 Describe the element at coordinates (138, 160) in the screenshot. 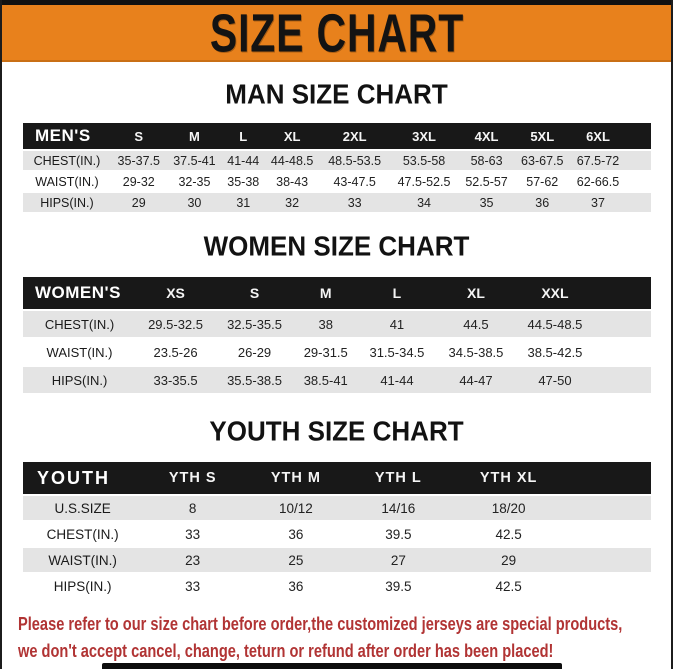

I see `value-cell: 35-37.5` at that location.